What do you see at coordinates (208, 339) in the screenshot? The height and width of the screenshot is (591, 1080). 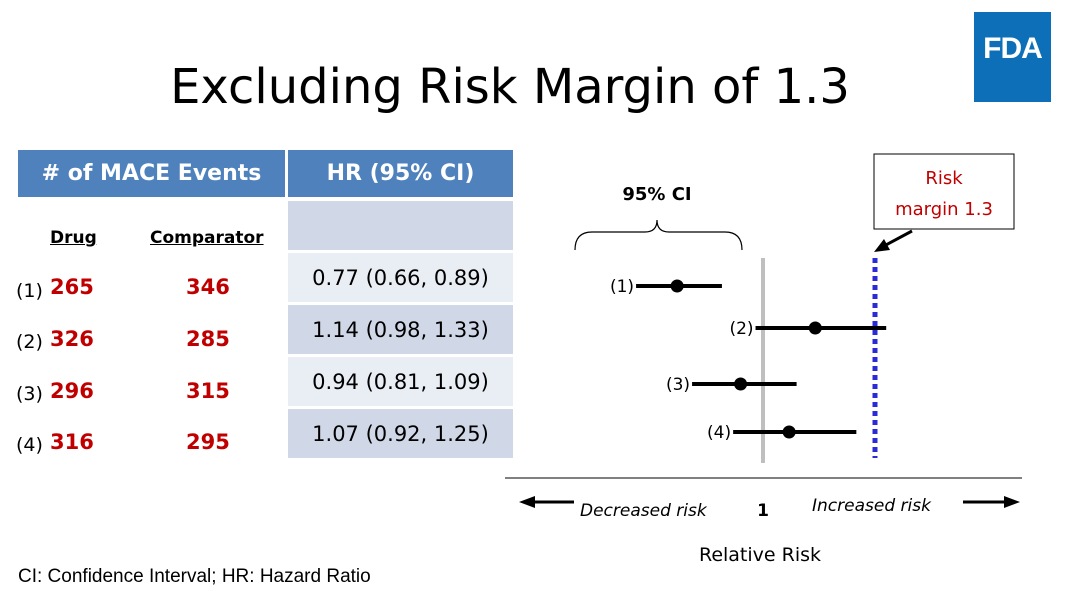 I see `comparator-value: 285` at bounding box center [208, 339].